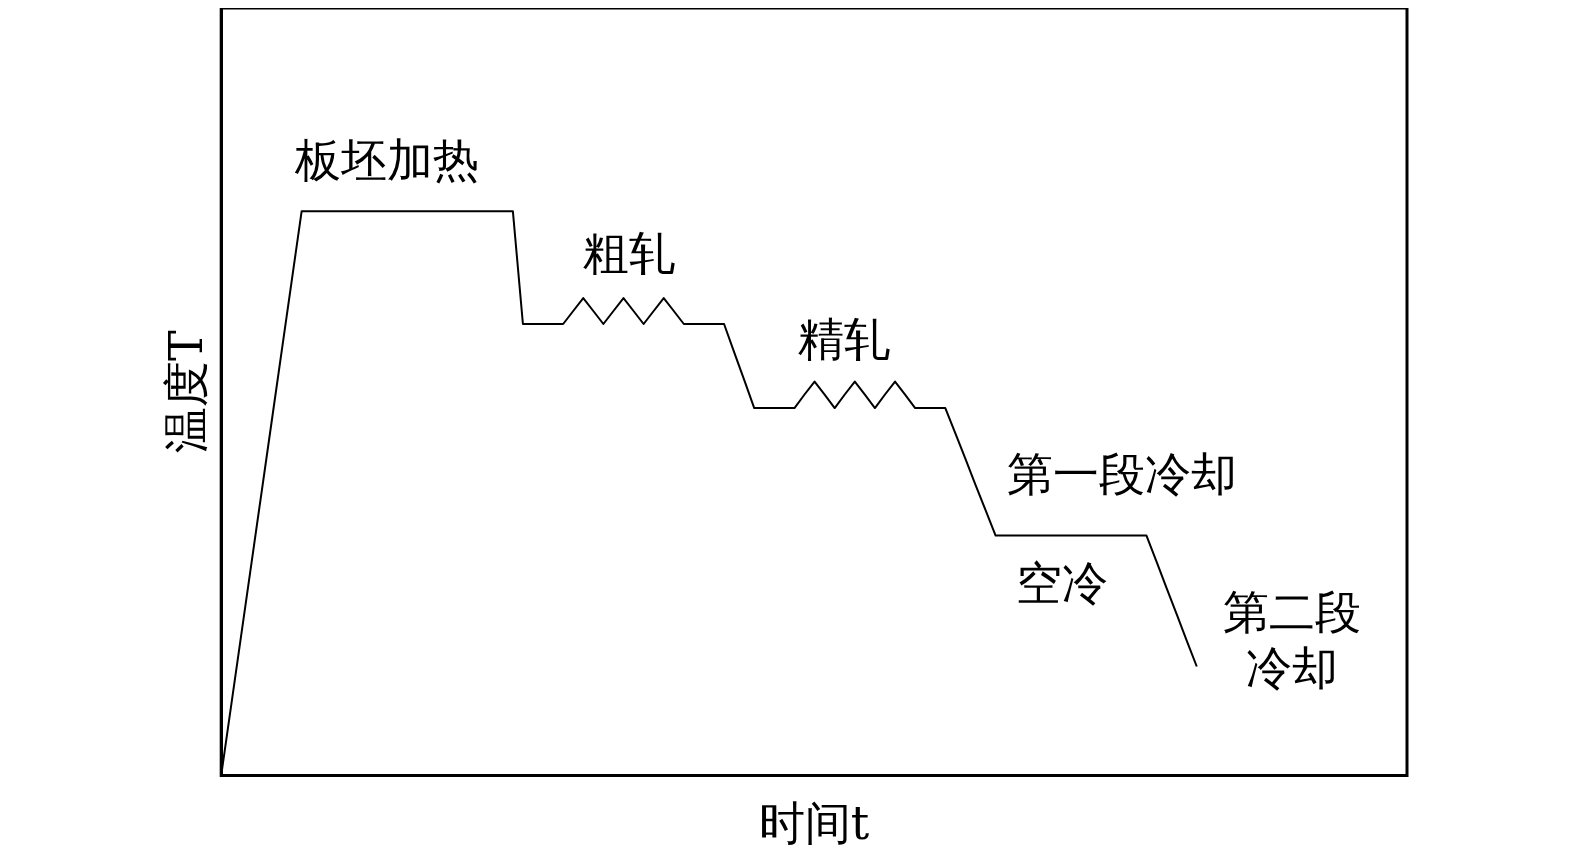 This screenshot has height=867, width=1575. Describe the element at coordinates (843, 339) in the screenshot. I see `annotation: 精轧` at that location.